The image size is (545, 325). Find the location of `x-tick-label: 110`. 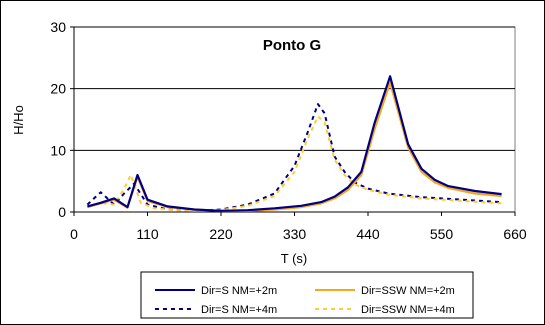

x-tick-label: 110 is located at coordinates (147, 234).